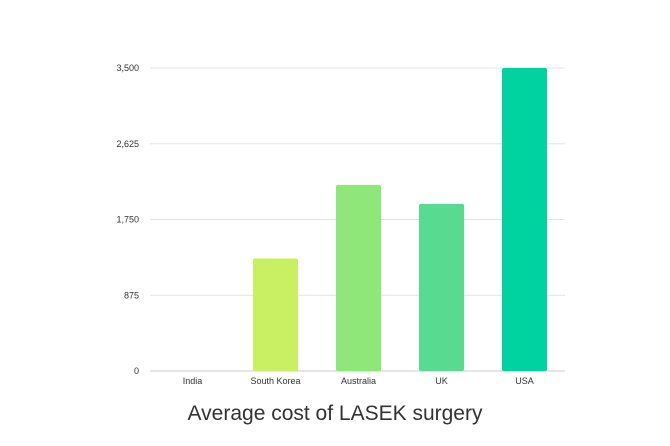 Image resolution: width=670 pixels, height=446 pixels. I want to click on bar-usa, so click(524, 219).